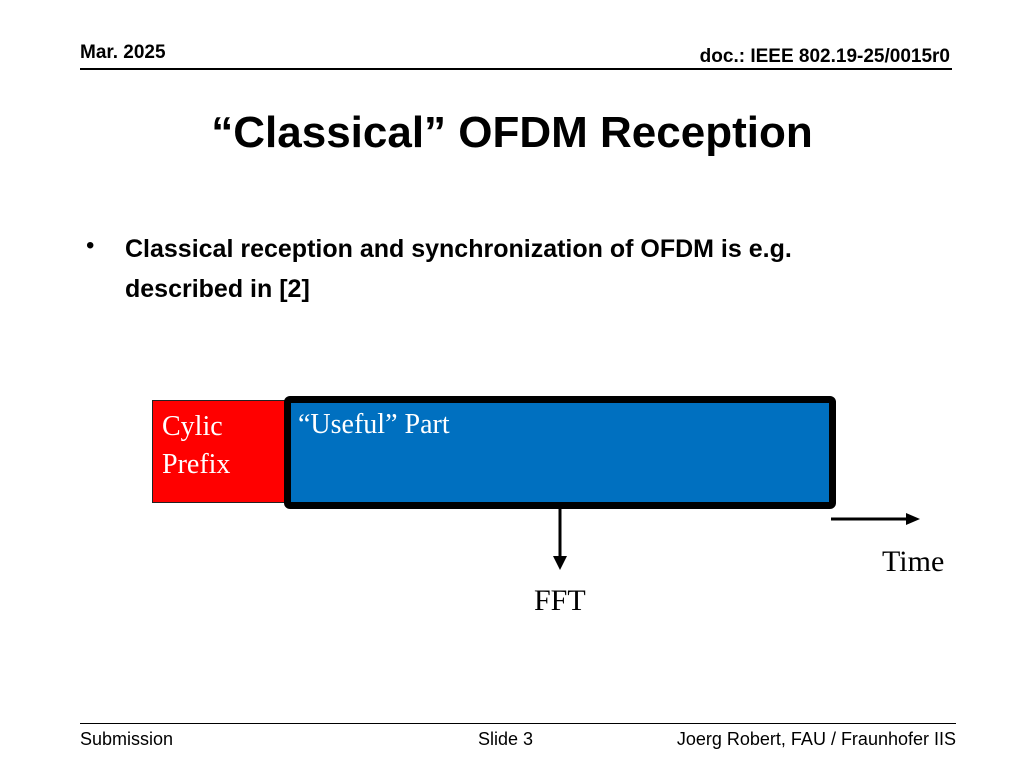 This screenshot has height=768, width=1024. Describe the element at coordinates (516, 69) in the screenshot. I see `header-divider` at that location.